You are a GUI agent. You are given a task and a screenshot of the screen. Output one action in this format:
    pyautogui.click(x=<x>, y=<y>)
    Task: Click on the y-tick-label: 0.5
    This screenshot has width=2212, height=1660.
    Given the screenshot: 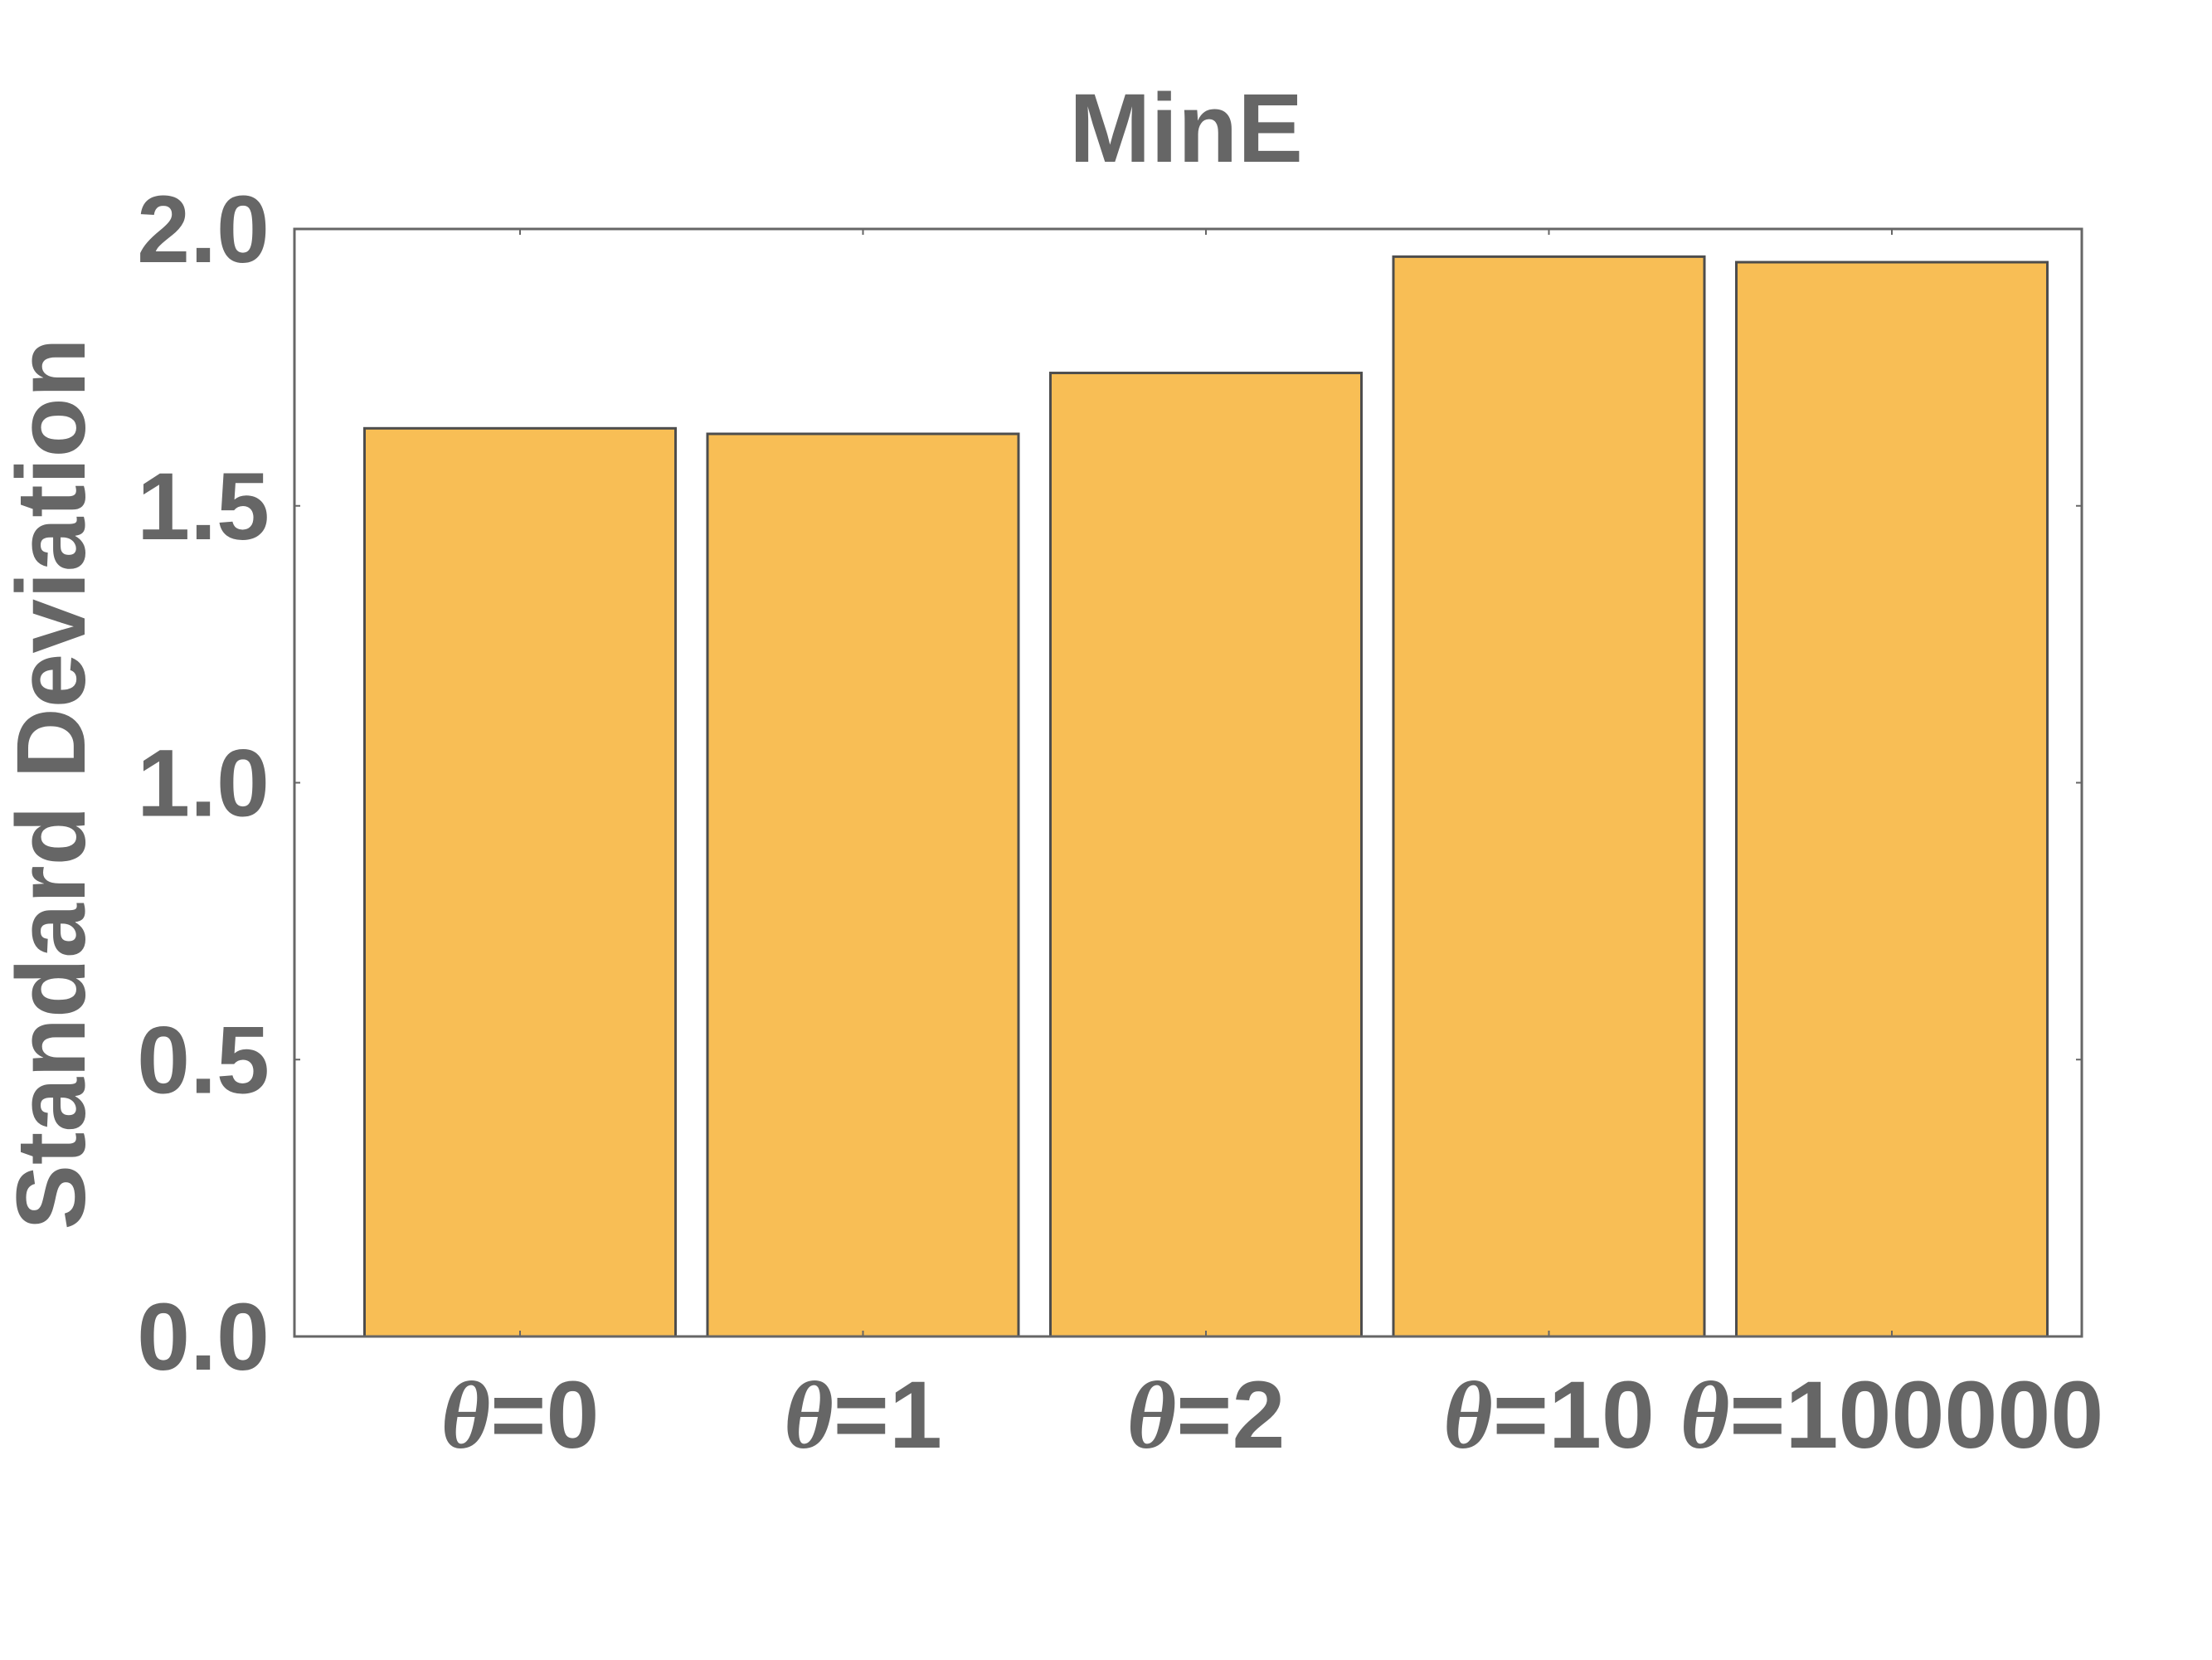 What is the action you would take?
    pyautogui.click(x=203, y=1060)
    